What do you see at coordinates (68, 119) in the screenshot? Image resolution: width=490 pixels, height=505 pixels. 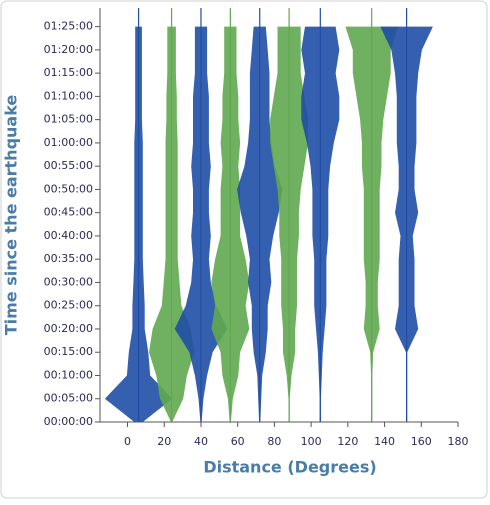 I see `y-tick-label: 01:05:00` at bounding box center [68, 119].